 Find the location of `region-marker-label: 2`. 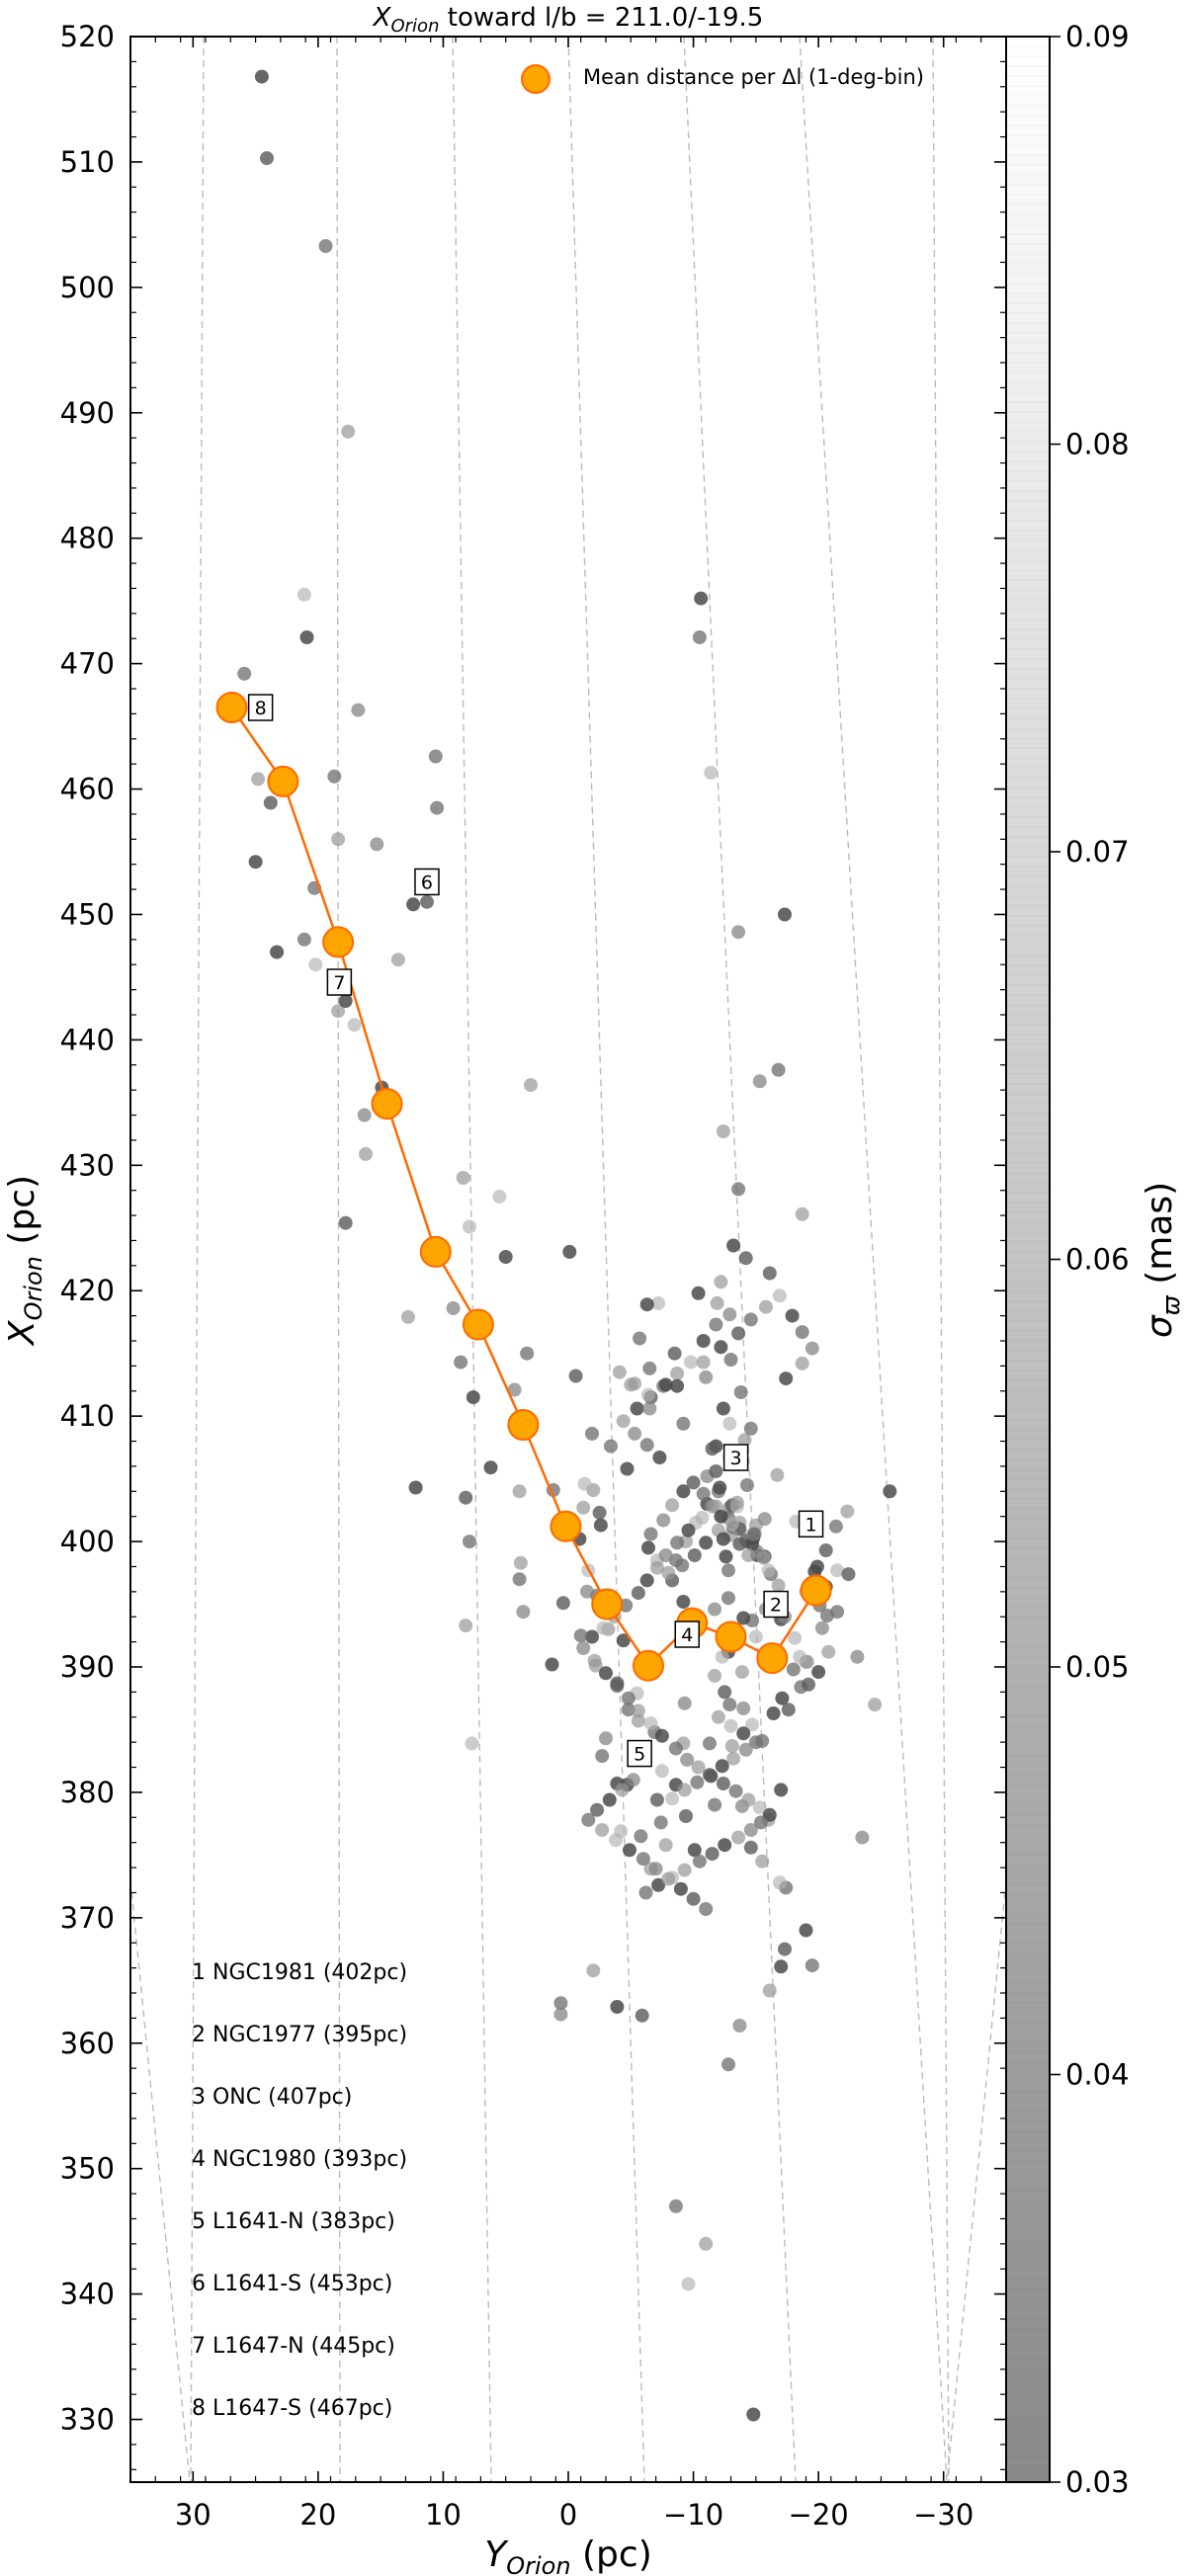

region-marker-label: 2 is located at coordinates (776, 1606).